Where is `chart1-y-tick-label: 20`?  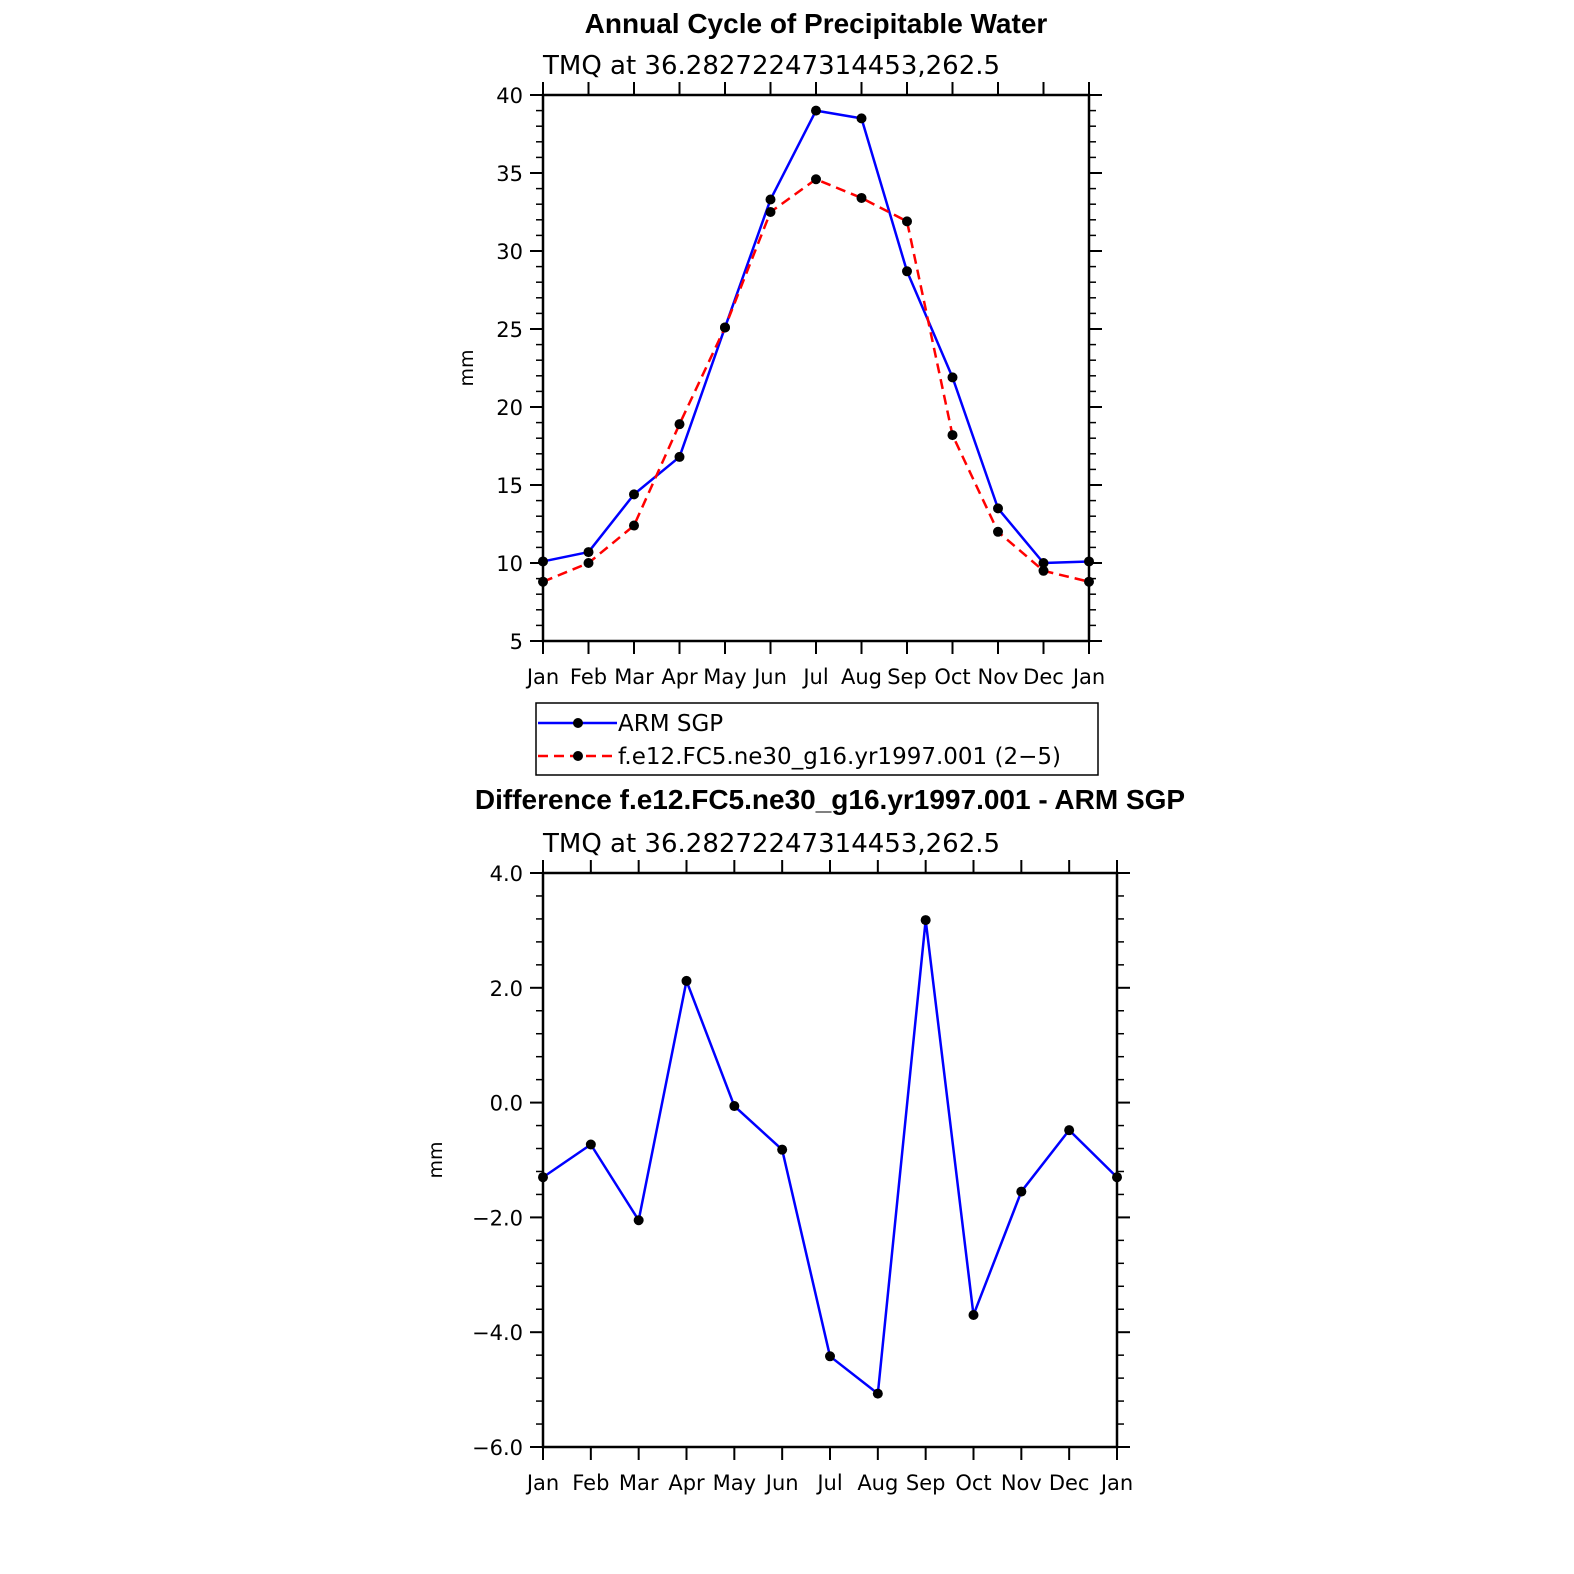 chart1-y-tick-label: 20 is located at coordinates (509, 408).